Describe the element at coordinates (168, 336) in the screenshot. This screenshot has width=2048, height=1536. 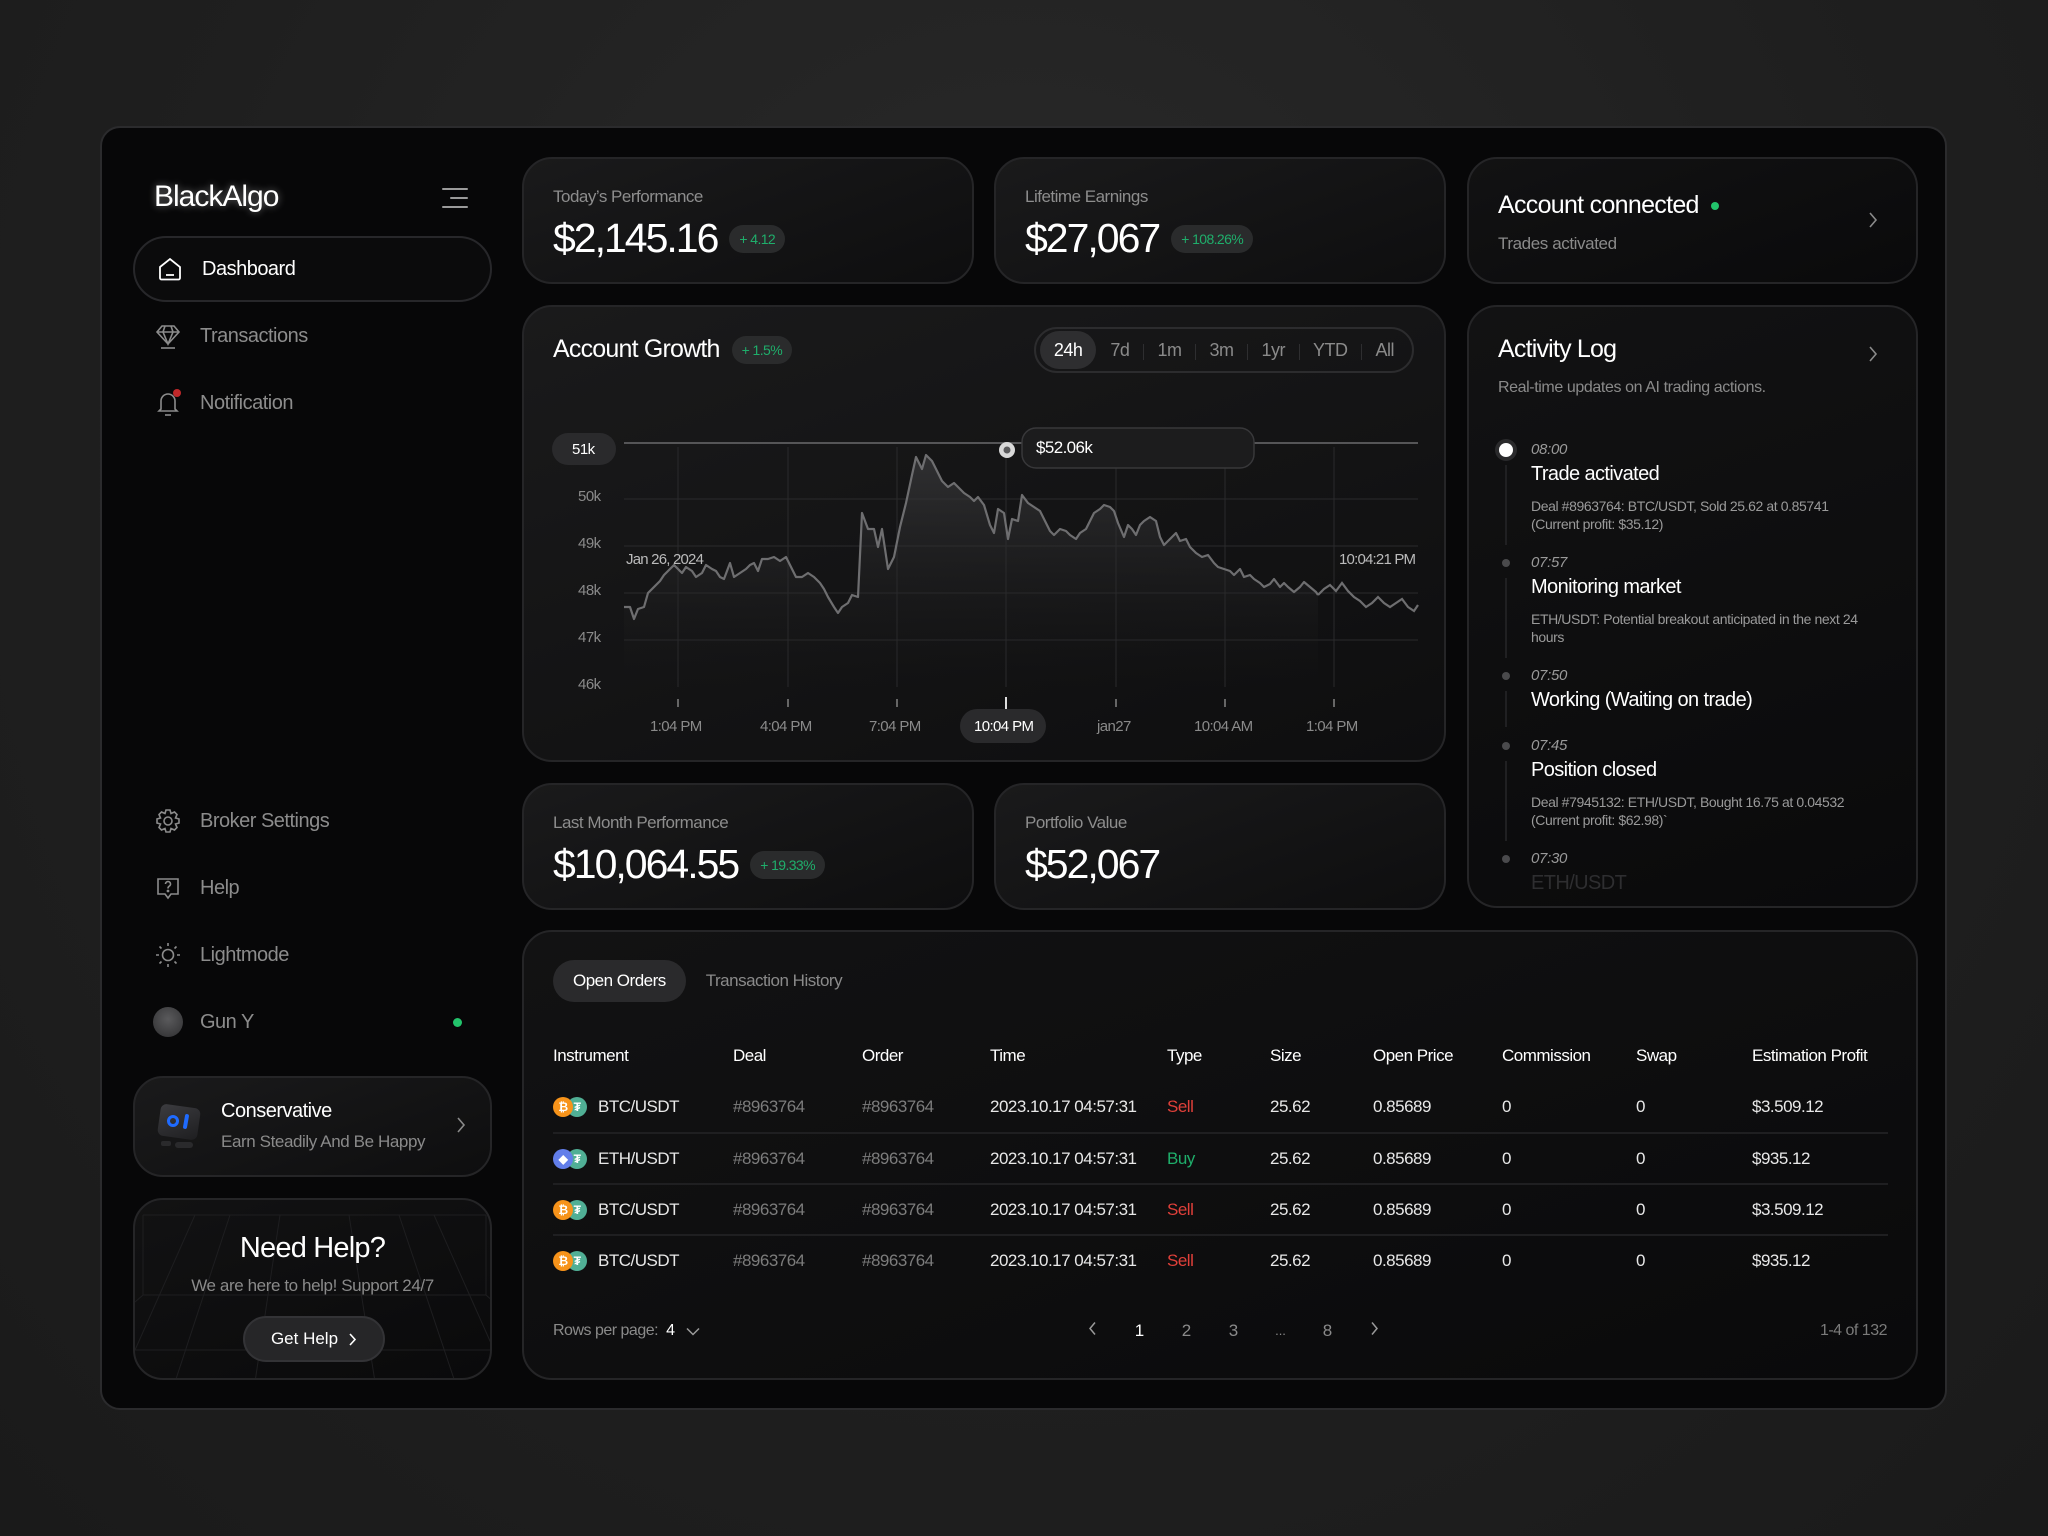
I see `diamond-icon` at that location.